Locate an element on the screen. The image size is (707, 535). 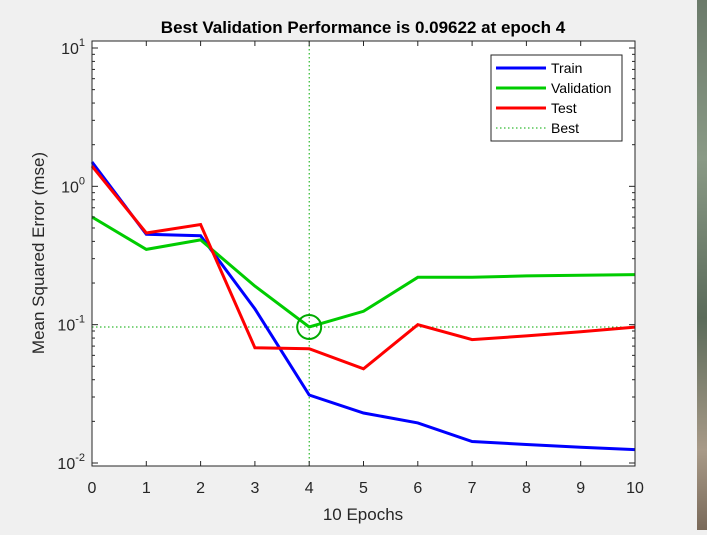
y-tick-label: 10⁰ is located at coordinates (73, 185).